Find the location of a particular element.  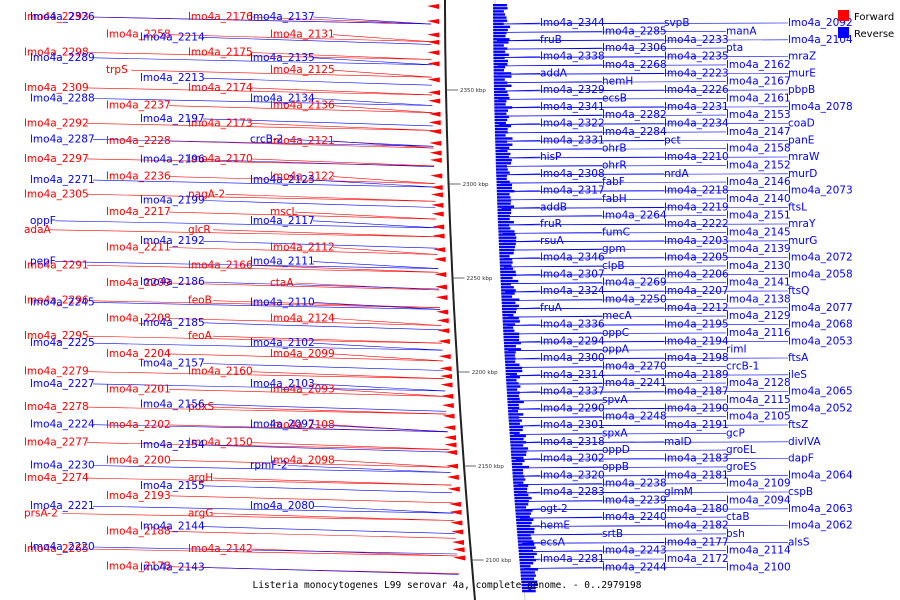

gene-label: coaD is located at coordinates (801, 124).